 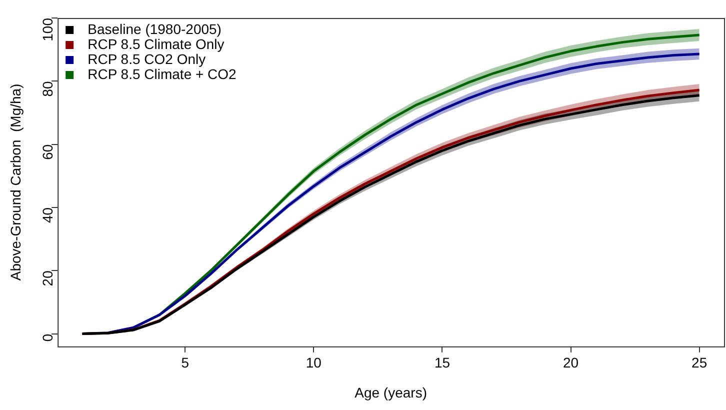 What do you see at coordinates (47, 278) in the screenshot?
I see `y-tick-label: 20` at bounding box center [47, 278].